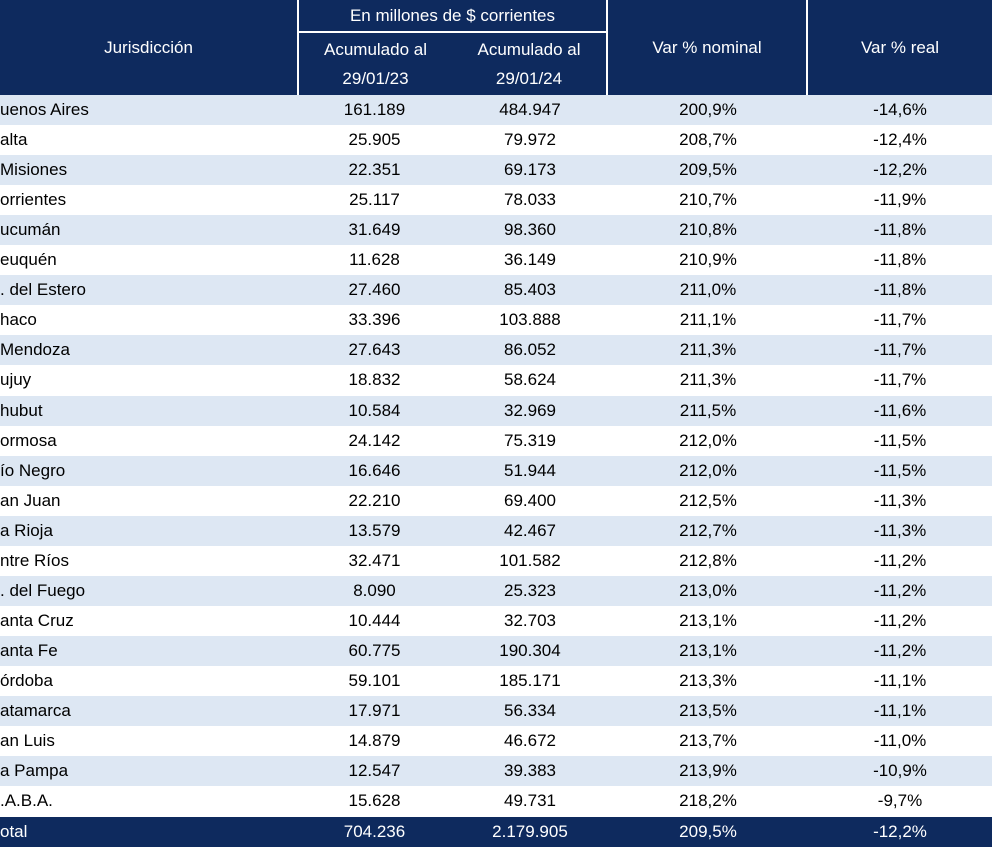 This screenshot has height=850, width=992. What do you see at coordinates (900, 200) in the screenshot?
I see `cell: -11,9%` at bounding box center [900, 200].